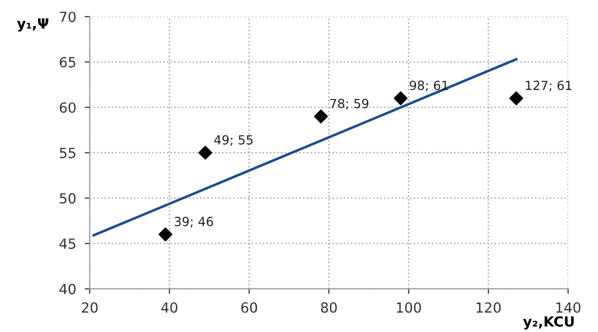 Image resolution: width=598 pixels, height=332 pixels. Describe the element at coordinates (68, 243) in the screenshot. I see `y-tick-label: 45` at that location.